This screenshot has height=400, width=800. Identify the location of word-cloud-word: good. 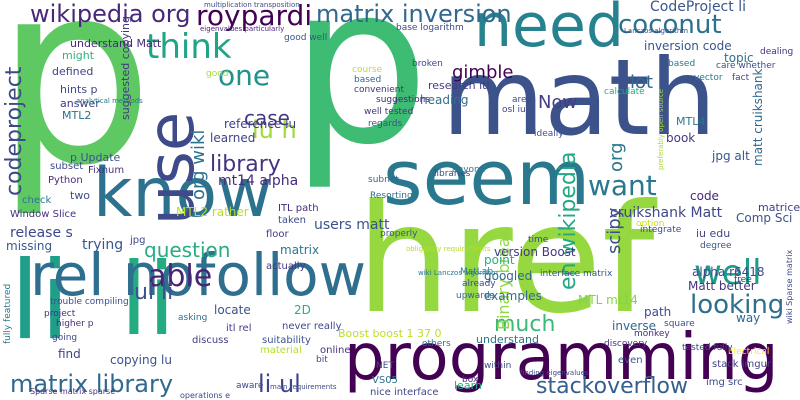
(217, 74).